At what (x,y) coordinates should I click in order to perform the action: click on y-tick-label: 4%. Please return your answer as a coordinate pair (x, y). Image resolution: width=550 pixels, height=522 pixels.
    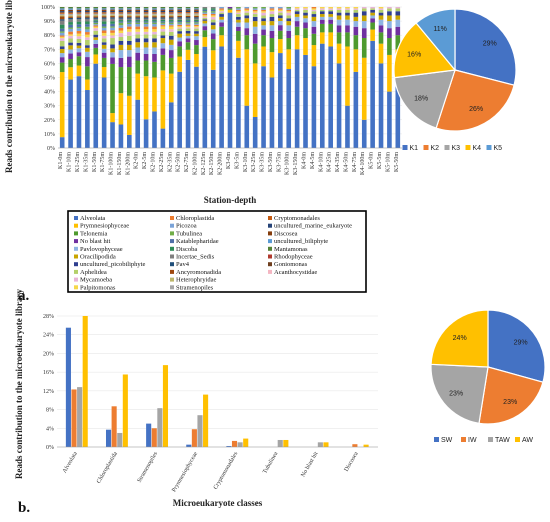
    Looking at the image, I should click on (50, 429).